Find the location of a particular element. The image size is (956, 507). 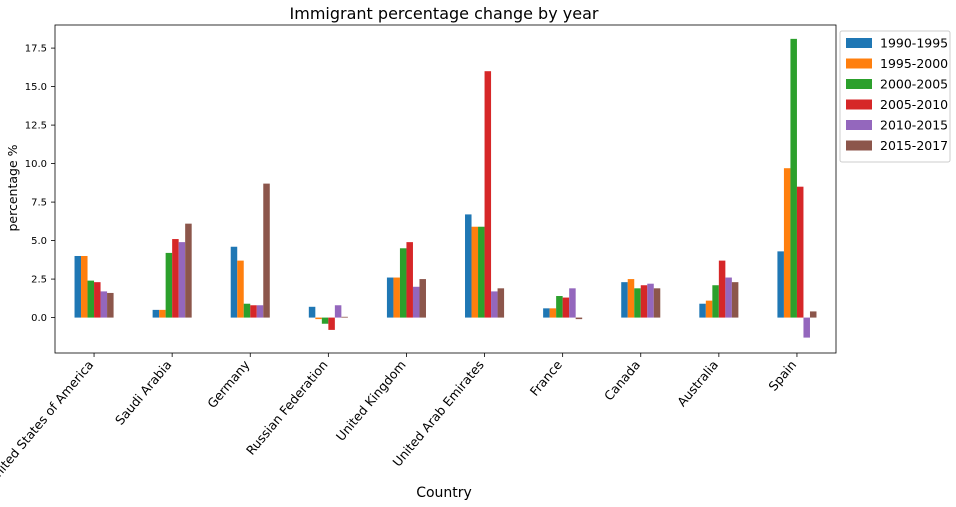

y-tick-label: 2.5 is located at coordinates (39, 280).